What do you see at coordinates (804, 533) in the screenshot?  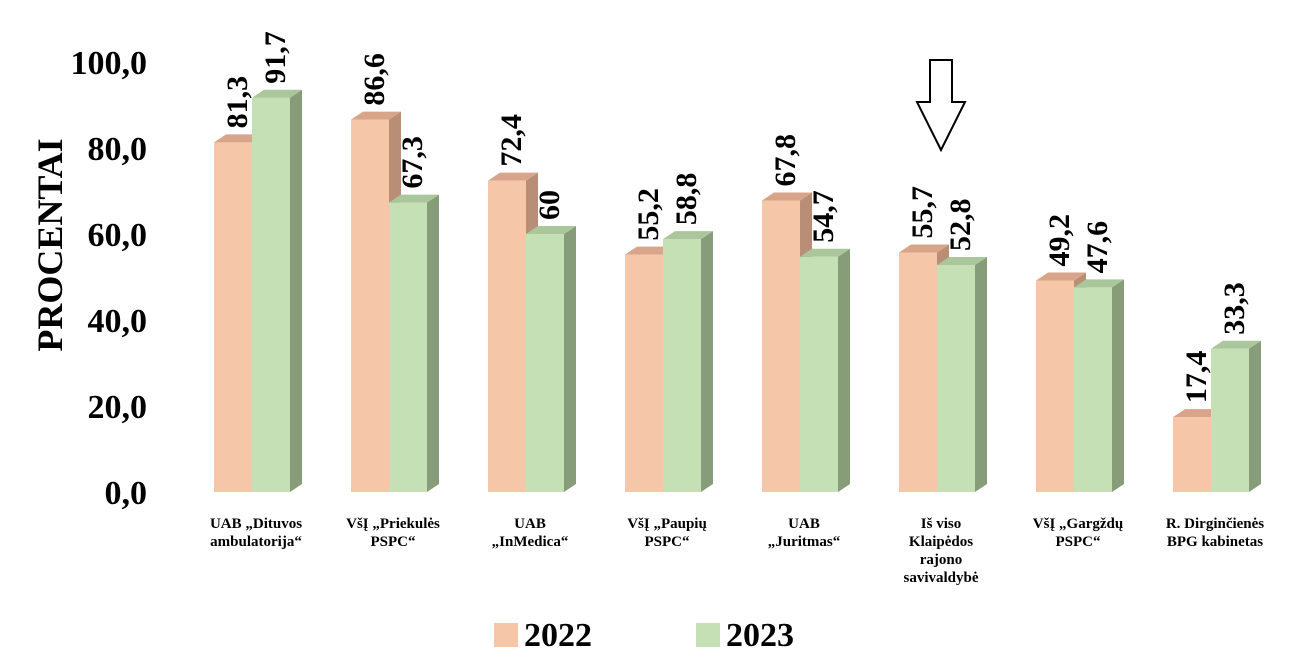 I see `category-label: UAB „Juritmas“` at bounding box center [804, 533].